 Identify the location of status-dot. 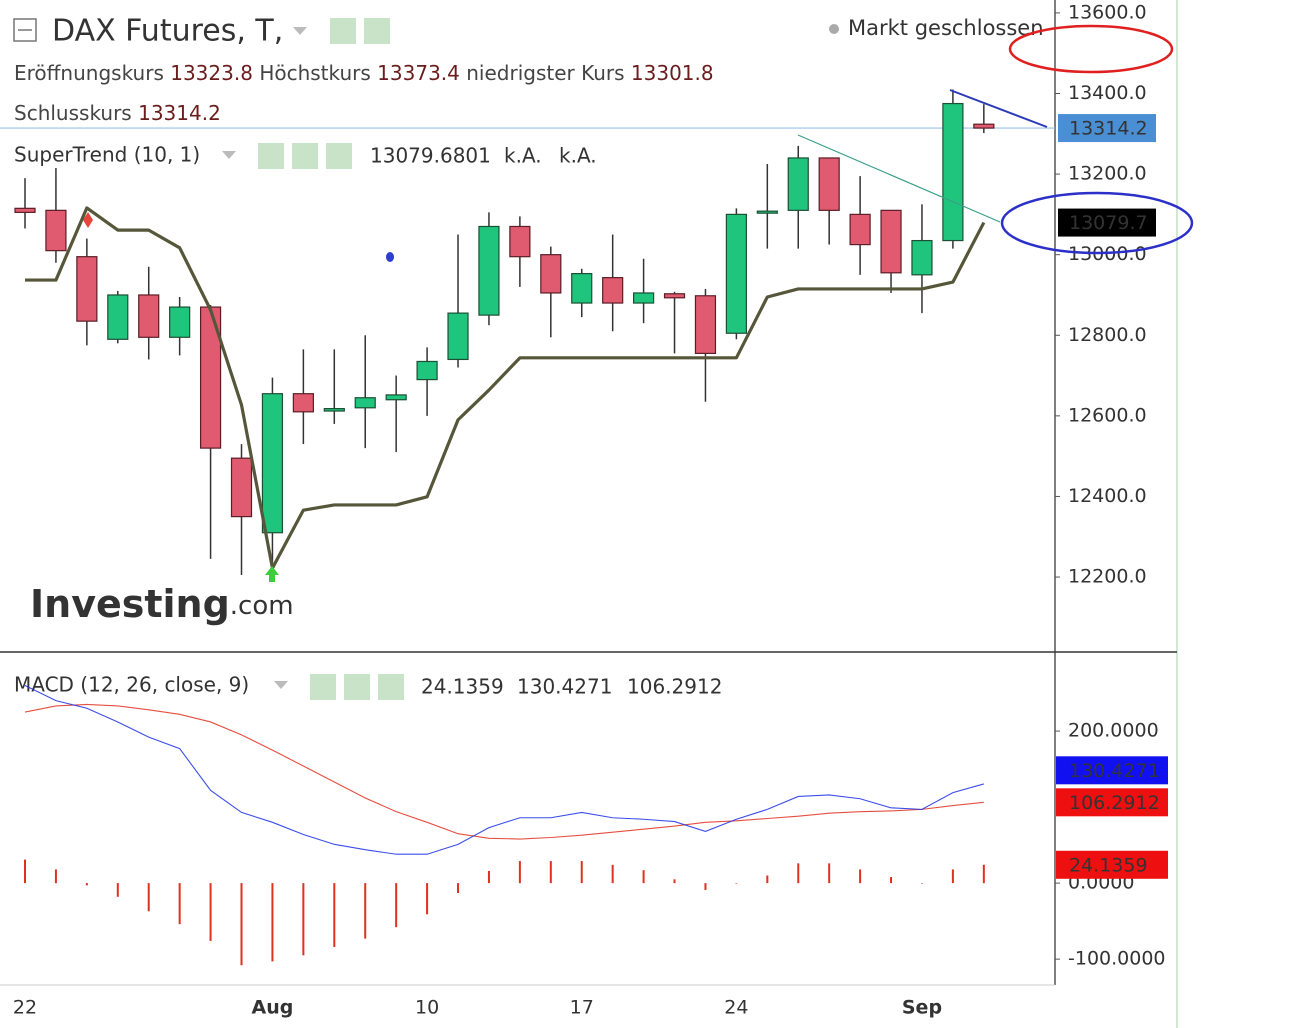
(834, 29).